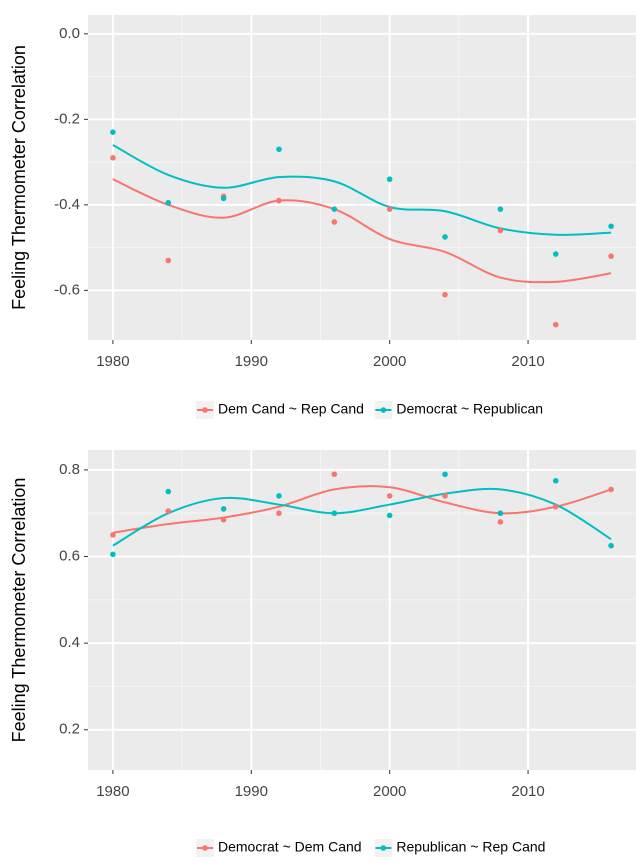 The width and height of the screenshot is (638, 862). What do you see at coordinates (290, 847) in the screenshot?
I see `legend-label: Democrat ~ Dem Cand` at bounding box center [290, 847].